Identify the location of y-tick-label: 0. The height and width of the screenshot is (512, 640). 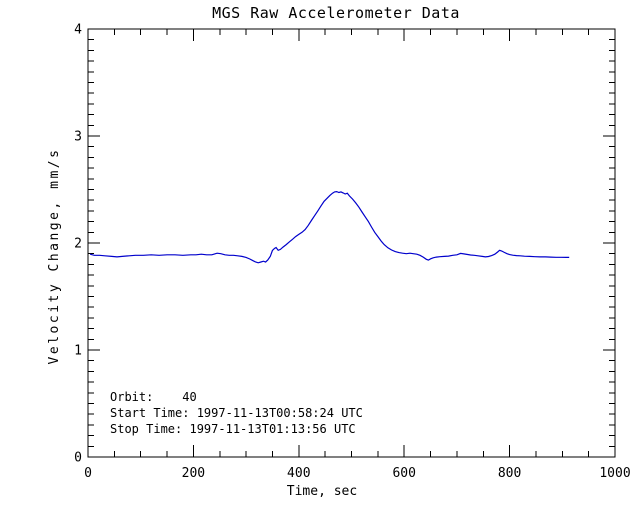
(78, 458).